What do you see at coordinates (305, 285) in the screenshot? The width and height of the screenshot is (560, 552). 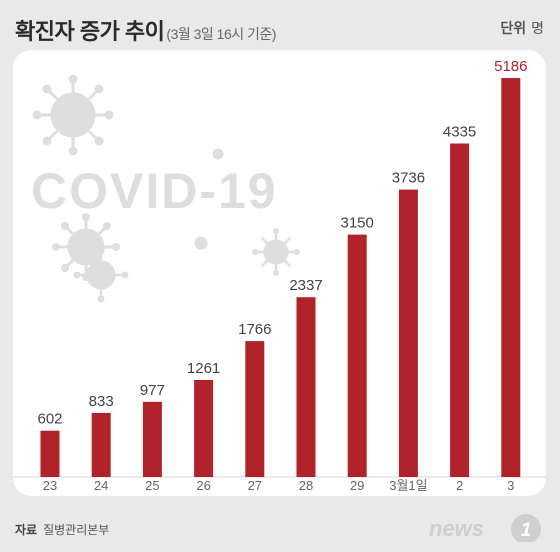 I see `value-label-28: 2337` at bounding box center [305, 285].